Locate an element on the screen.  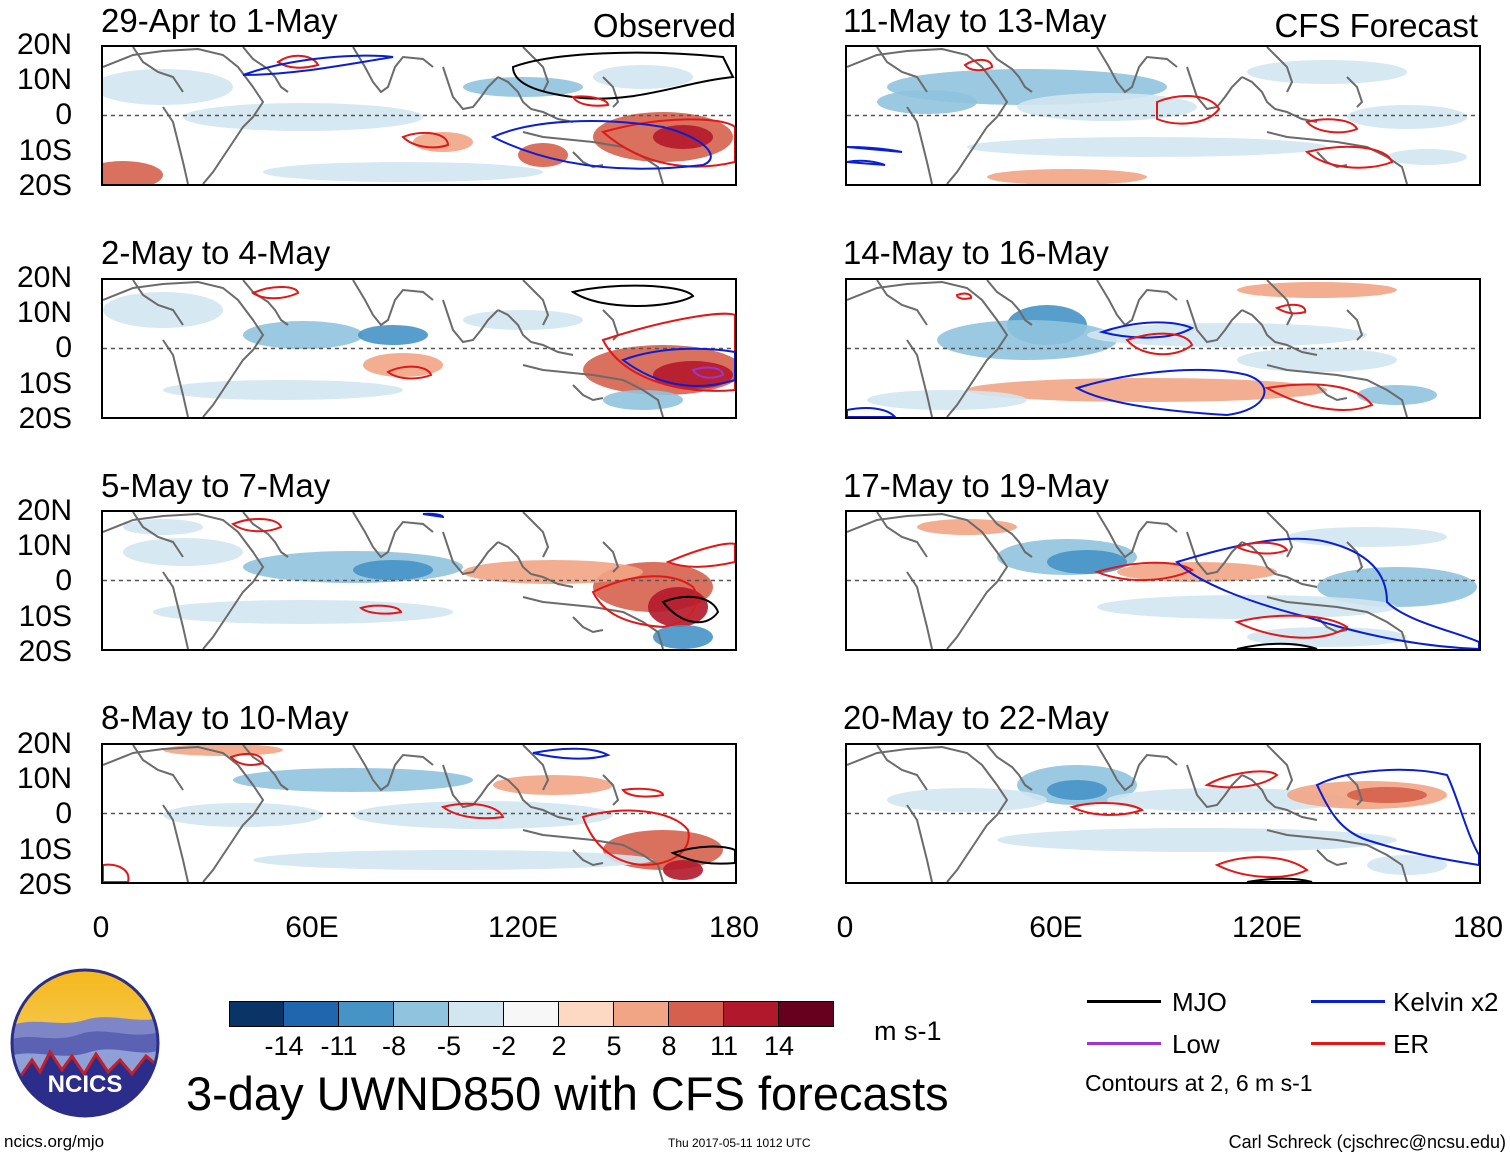
panel-title-4: 8-May to 10-May is located at coordinates (225, 717).